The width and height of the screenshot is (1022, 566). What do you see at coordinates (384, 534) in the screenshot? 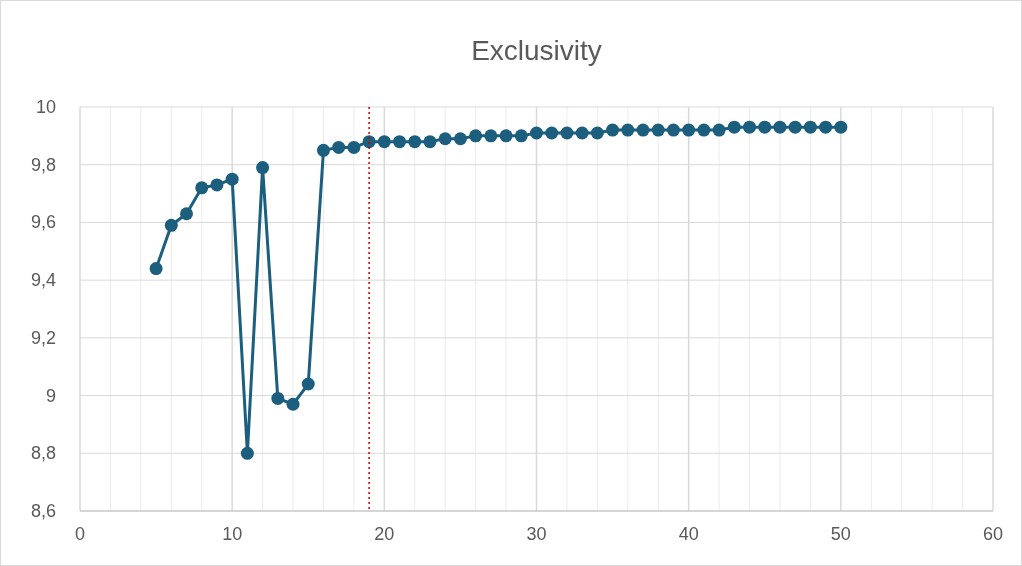
I see `x-tick-label: 20` at bounding box center [384, 534].